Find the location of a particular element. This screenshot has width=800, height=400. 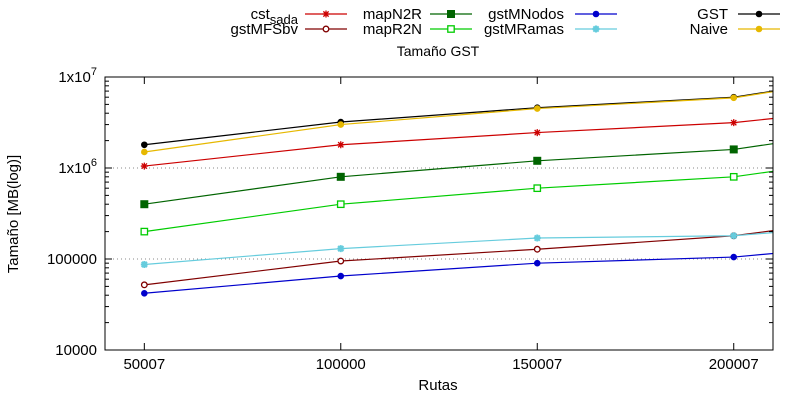

legend-item: Naive is located at coordinates (735, 29).